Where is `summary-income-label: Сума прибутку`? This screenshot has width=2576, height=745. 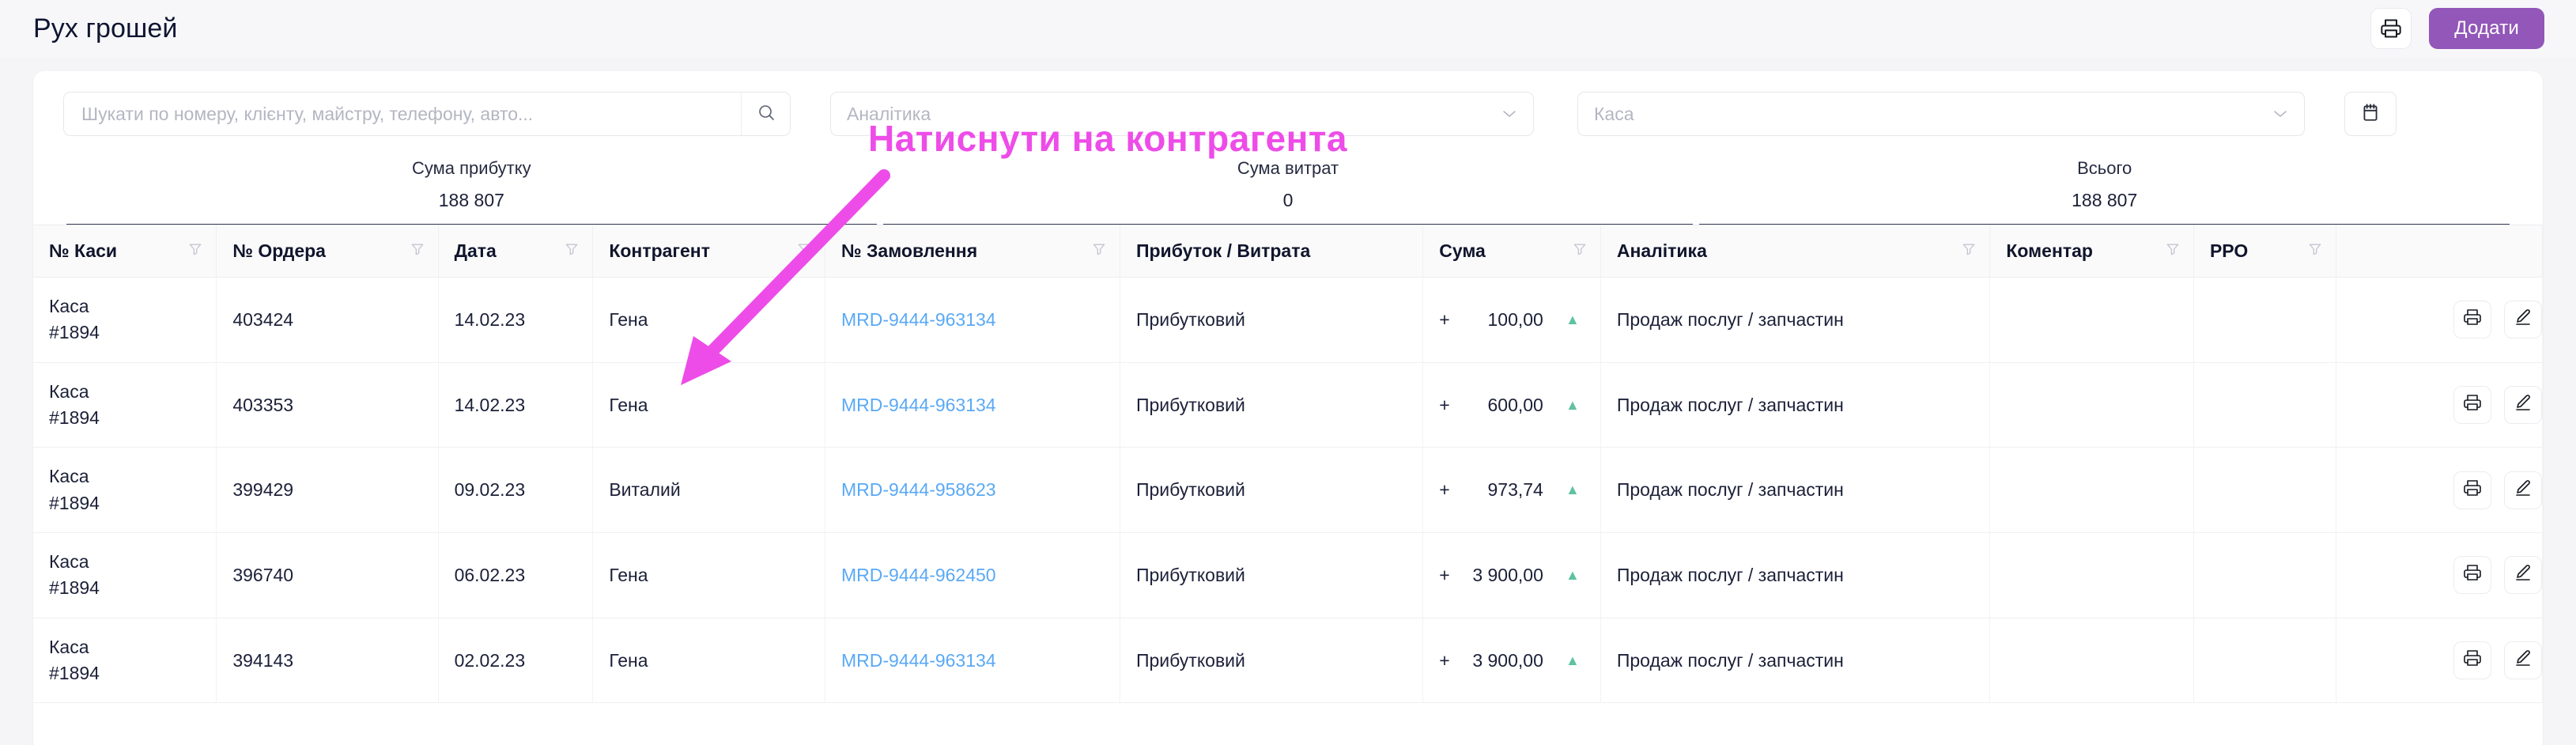
summary-income-label: Сума прибутку is located at coordinates (471, 168).